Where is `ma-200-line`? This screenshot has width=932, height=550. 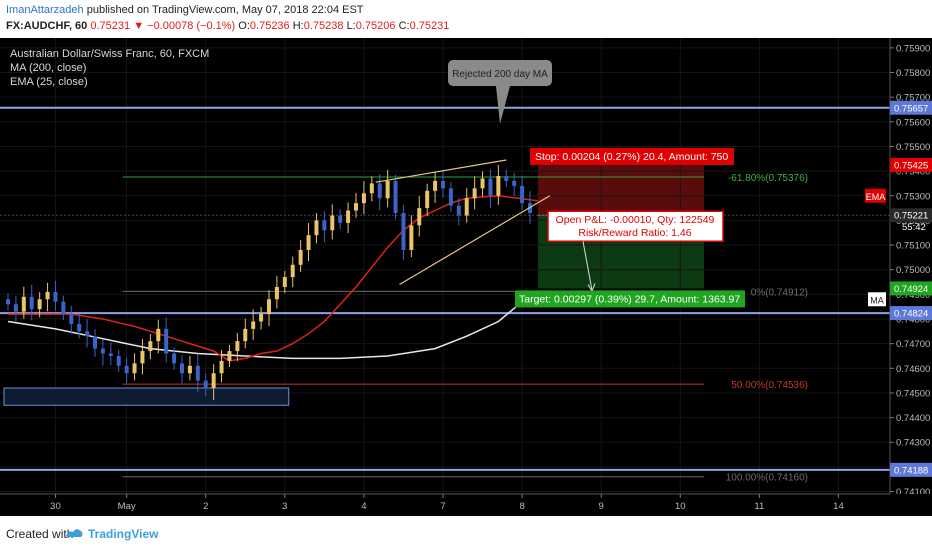 ma-200-line is located at coordinates (269, 325).